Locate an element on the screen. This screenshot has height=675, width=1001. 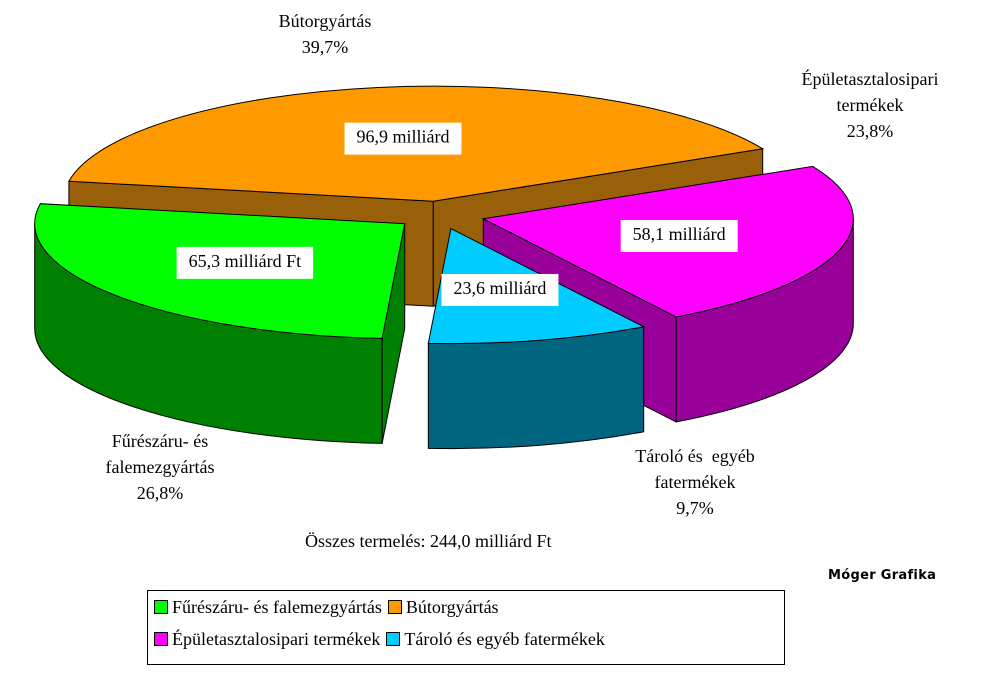
amount-label: 23,6 milliárd is located at coordinates (499, 288).